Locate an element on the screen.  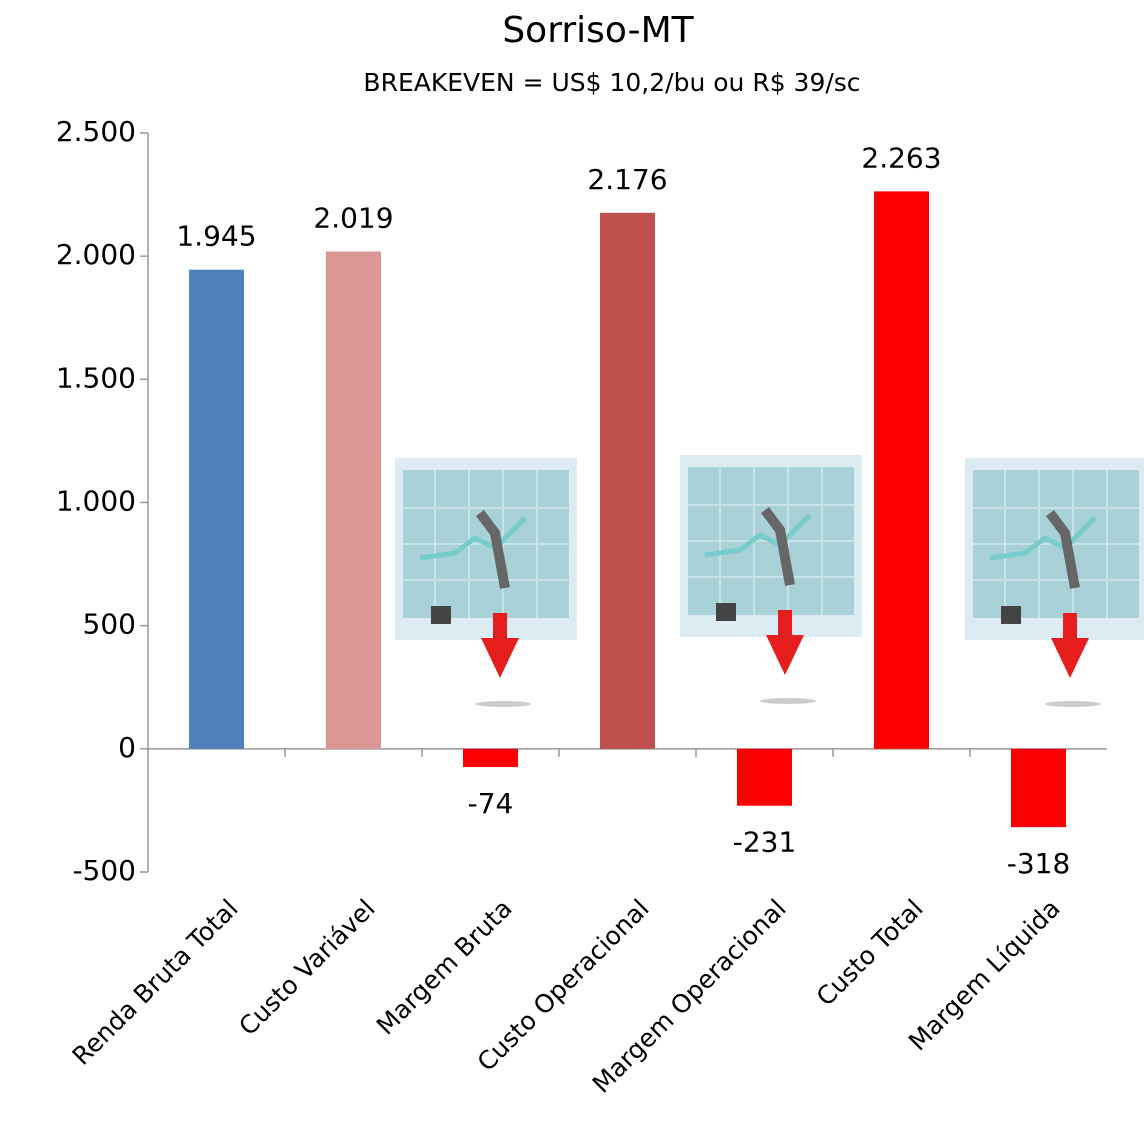
y-tick-label: 1.500 is located at coordinates (96, 377).